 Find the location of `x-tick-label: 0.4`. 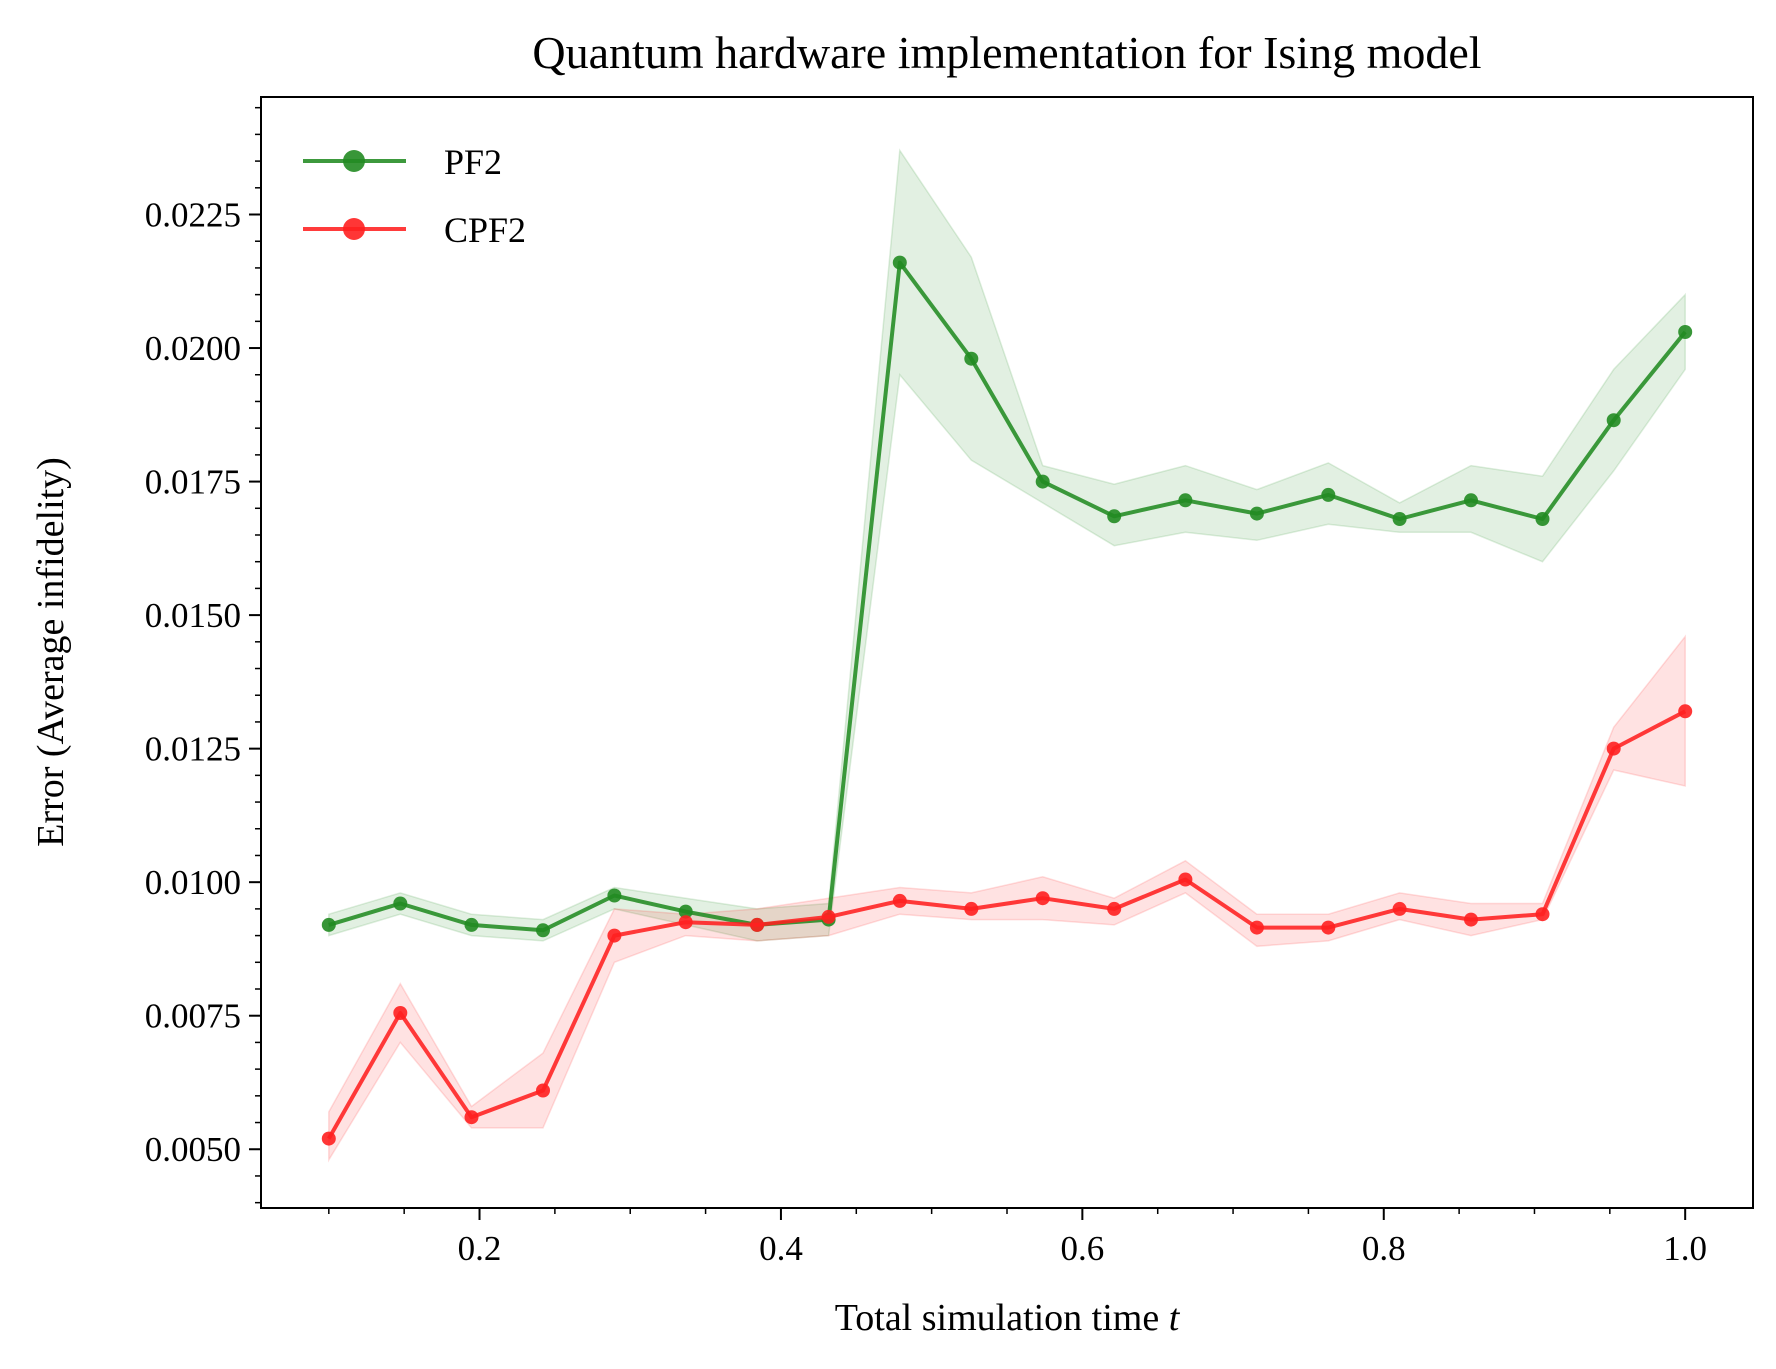

x-tick-label: 0.4 is located at coordinates (781, 1248).